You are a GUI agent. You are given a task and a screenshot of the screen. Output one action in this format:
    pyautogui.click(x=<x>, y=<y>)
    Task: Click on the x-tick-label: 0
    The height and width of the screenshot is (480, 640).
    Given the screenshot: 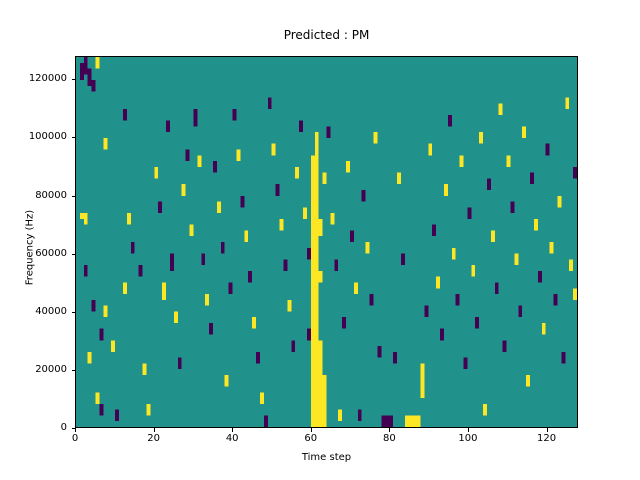 What is the action you would take?
    pyautogui.click(x=75, y=438)
    